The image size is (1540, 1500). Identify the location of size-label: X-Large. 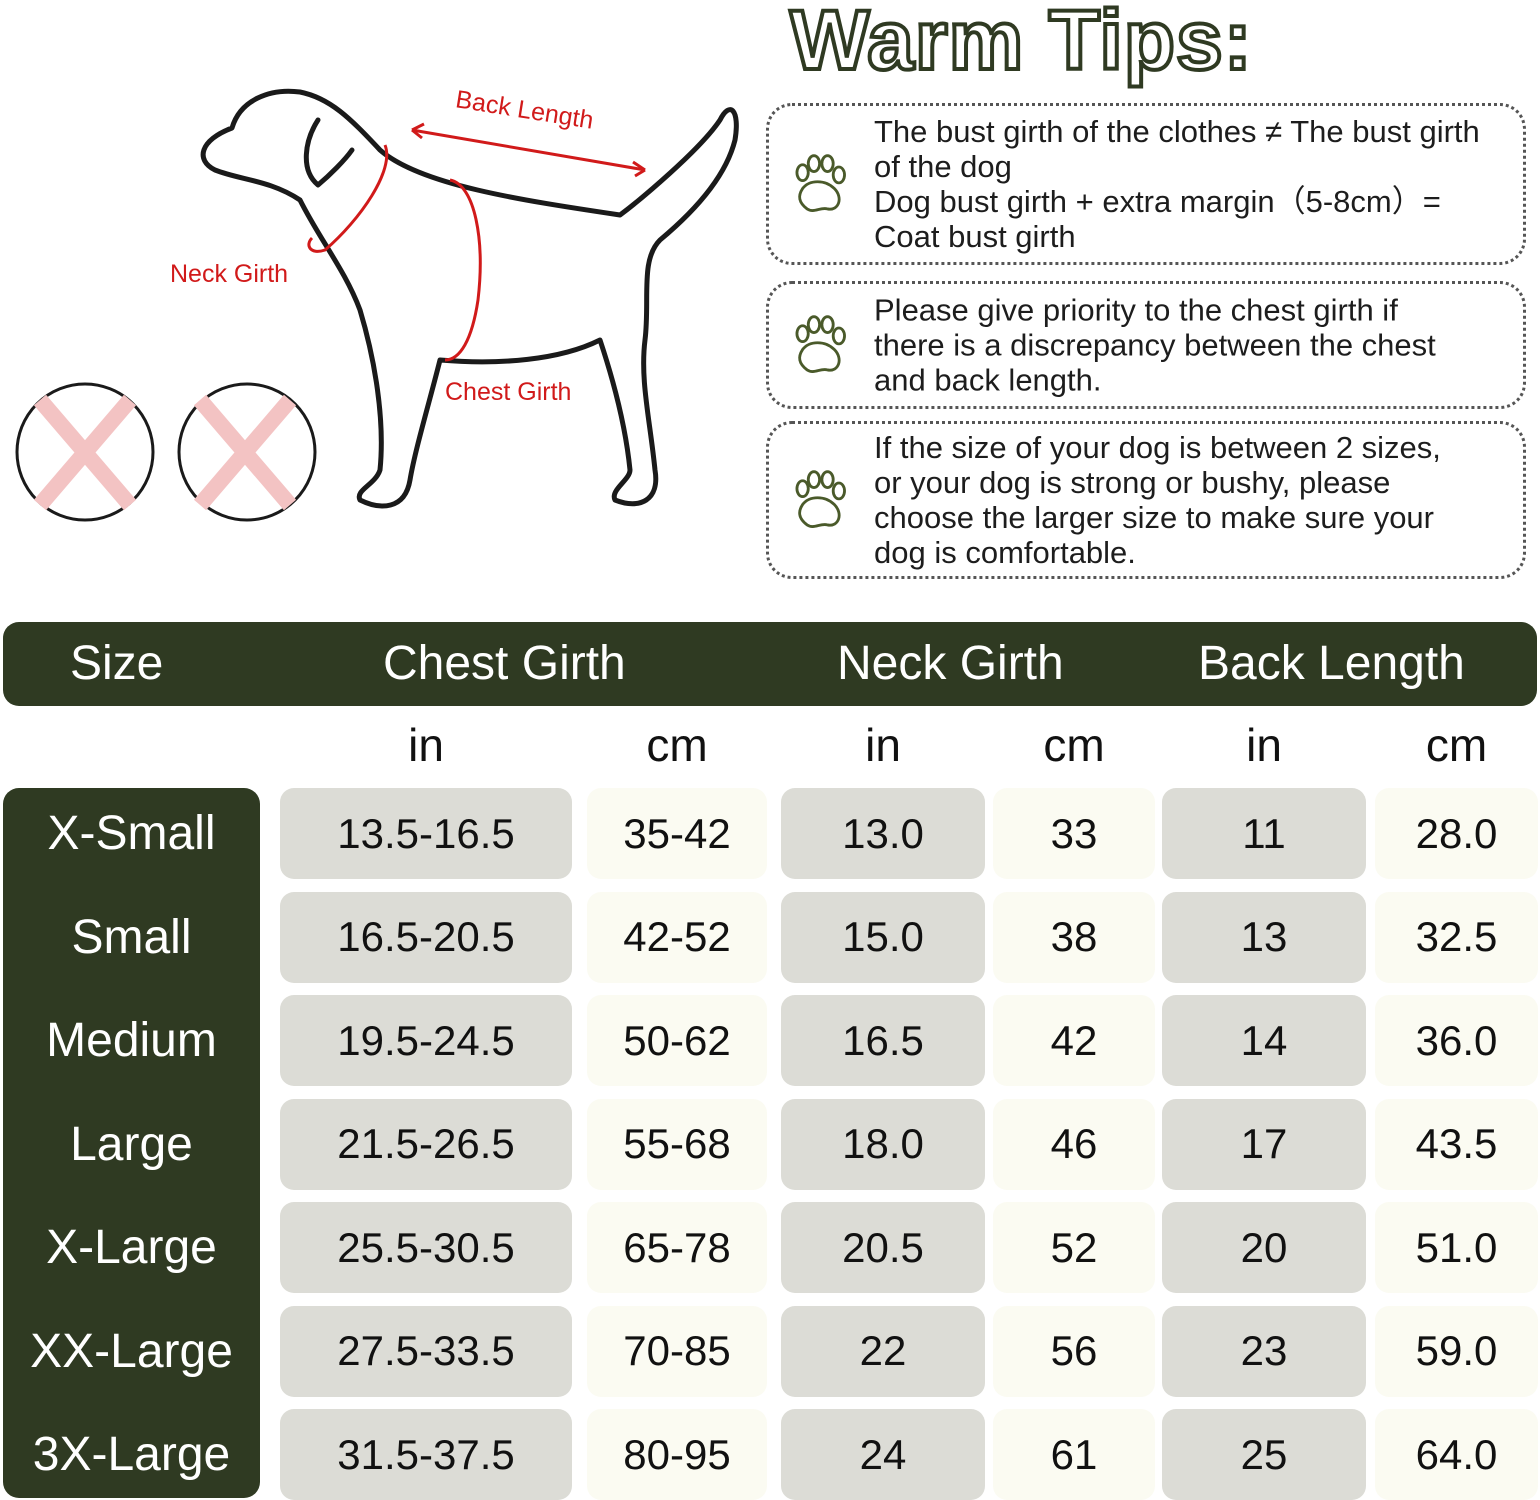
(131, 1247).